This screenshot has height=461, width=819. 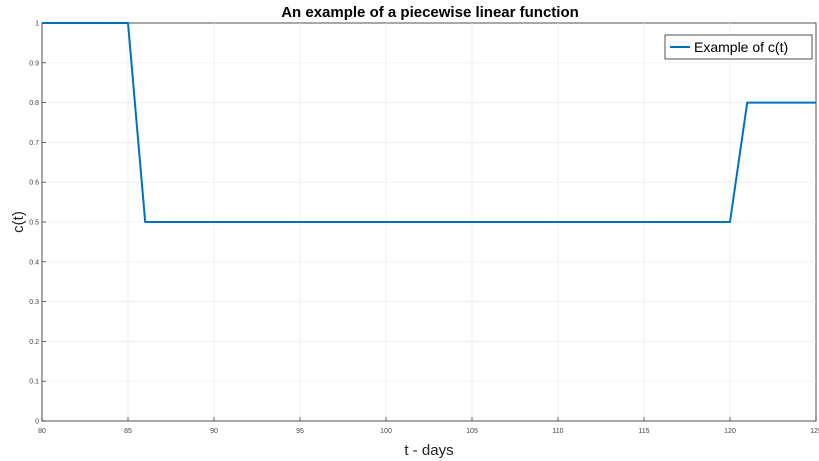 What do you see at coordinates (37, 422) in the screenshot?
I see `y-tick-label: 0` at bounding box center [37, 422].